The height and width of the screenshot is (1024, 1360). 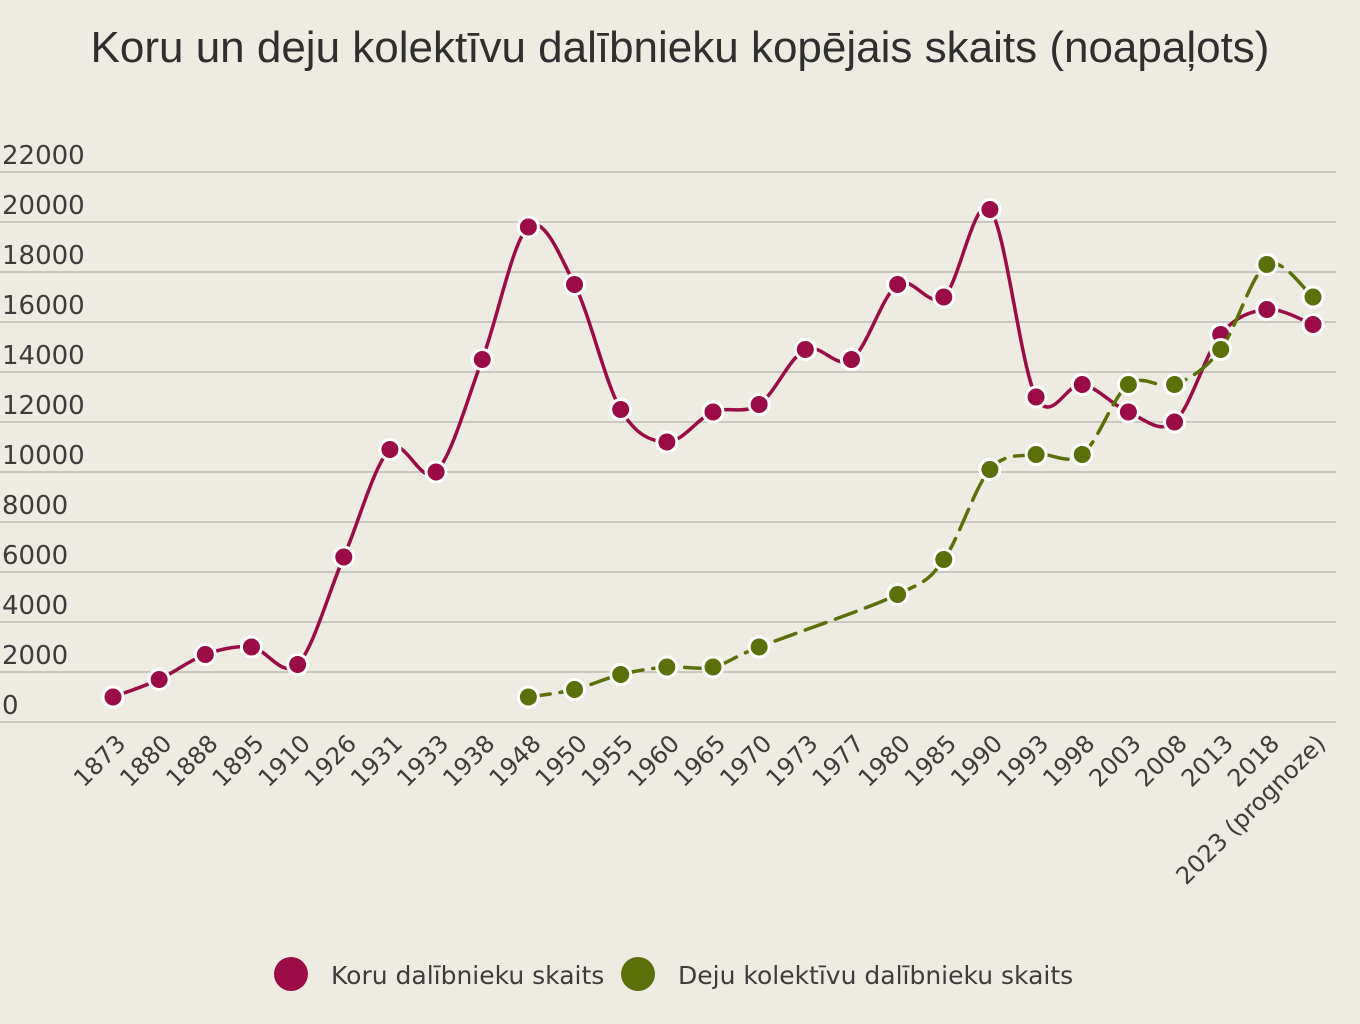 What do you see at coordinates (1068, 760) in the screenshot?
I see `x-tick-label: 1998` at bounding box center [1068, 760].